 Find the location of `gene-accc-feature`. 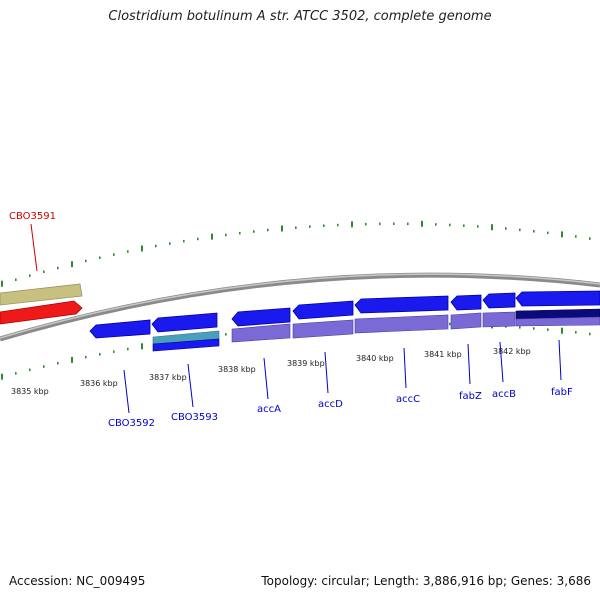

gene-accc-feature is located at coordinates (401, 314).